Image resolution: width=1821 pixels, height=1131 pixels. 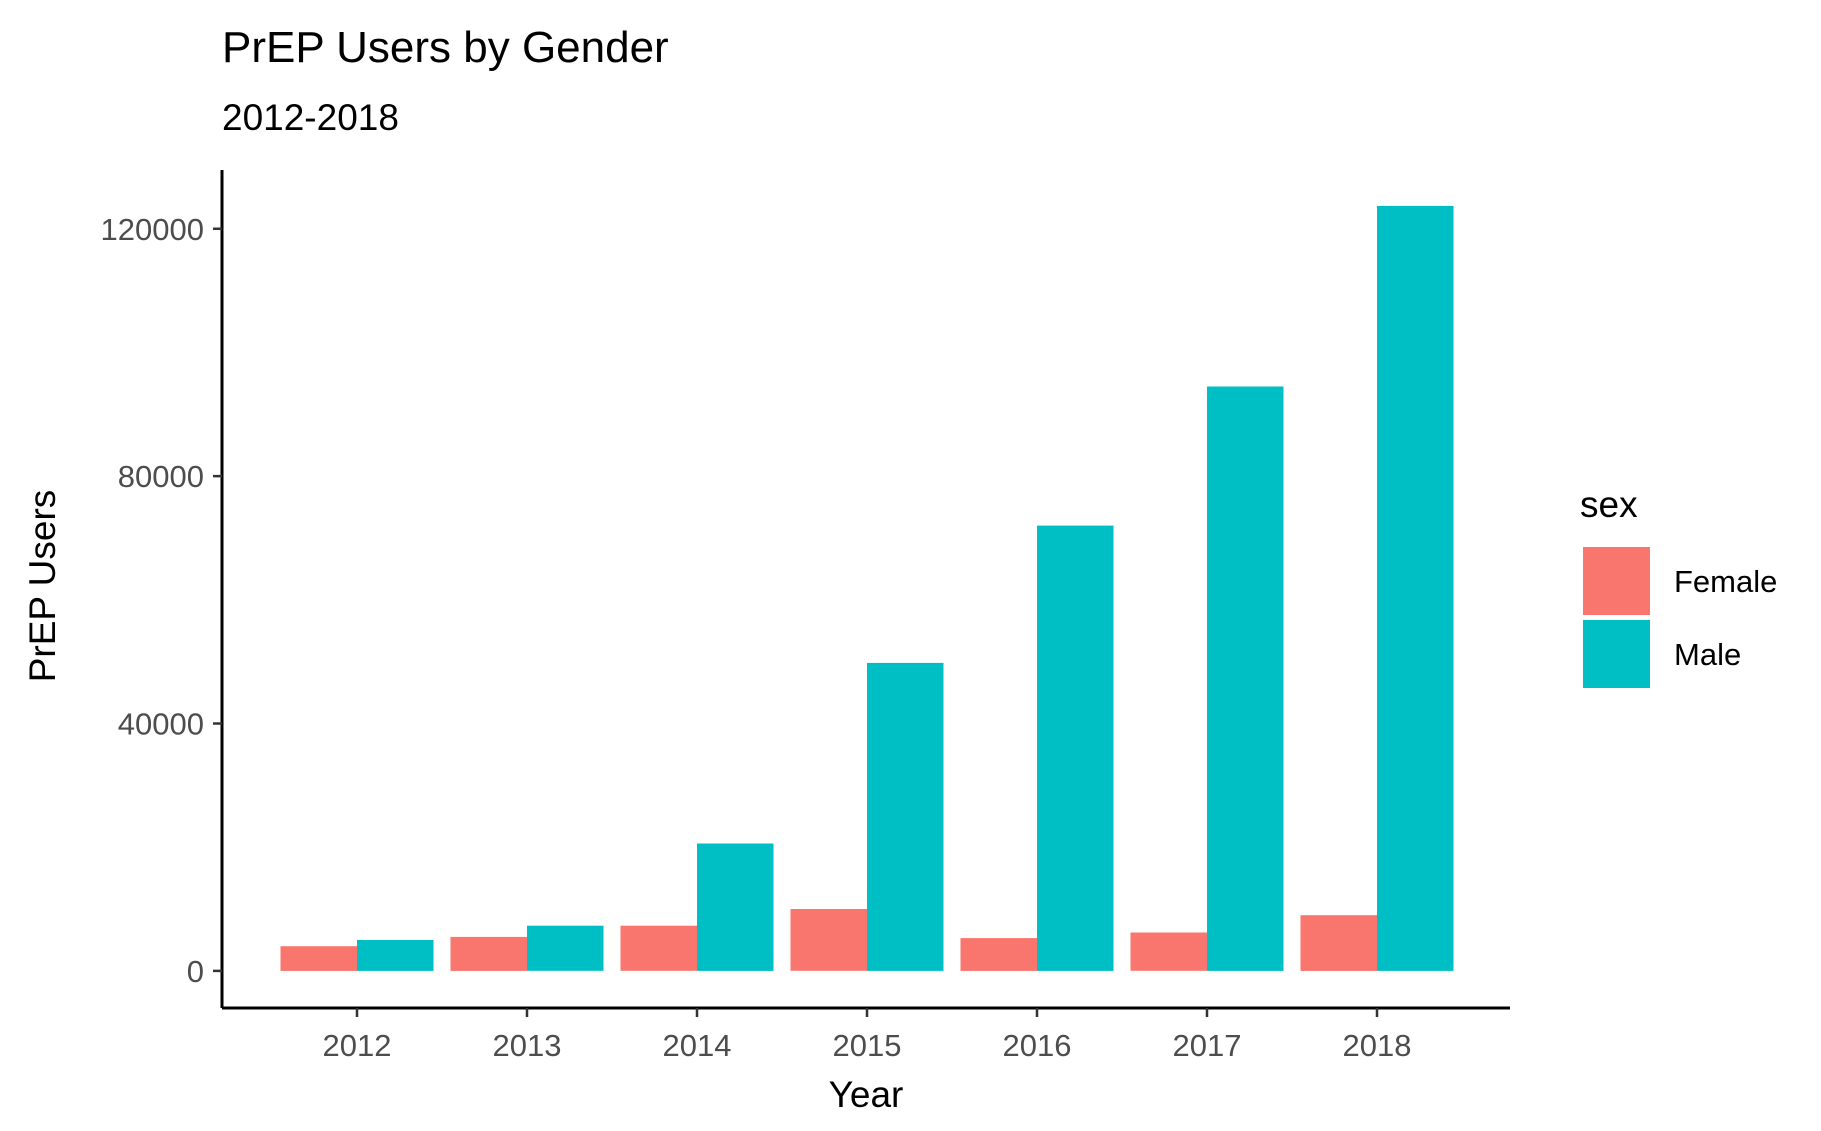 I want to click on x-tick-label: 2015, so click(x=867, y=1045).